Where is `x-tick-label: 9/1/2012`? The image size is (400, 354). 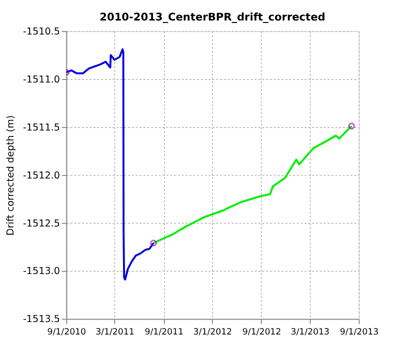
x-tick-label: 9/1/2012 is located at coordinates (262, 333).